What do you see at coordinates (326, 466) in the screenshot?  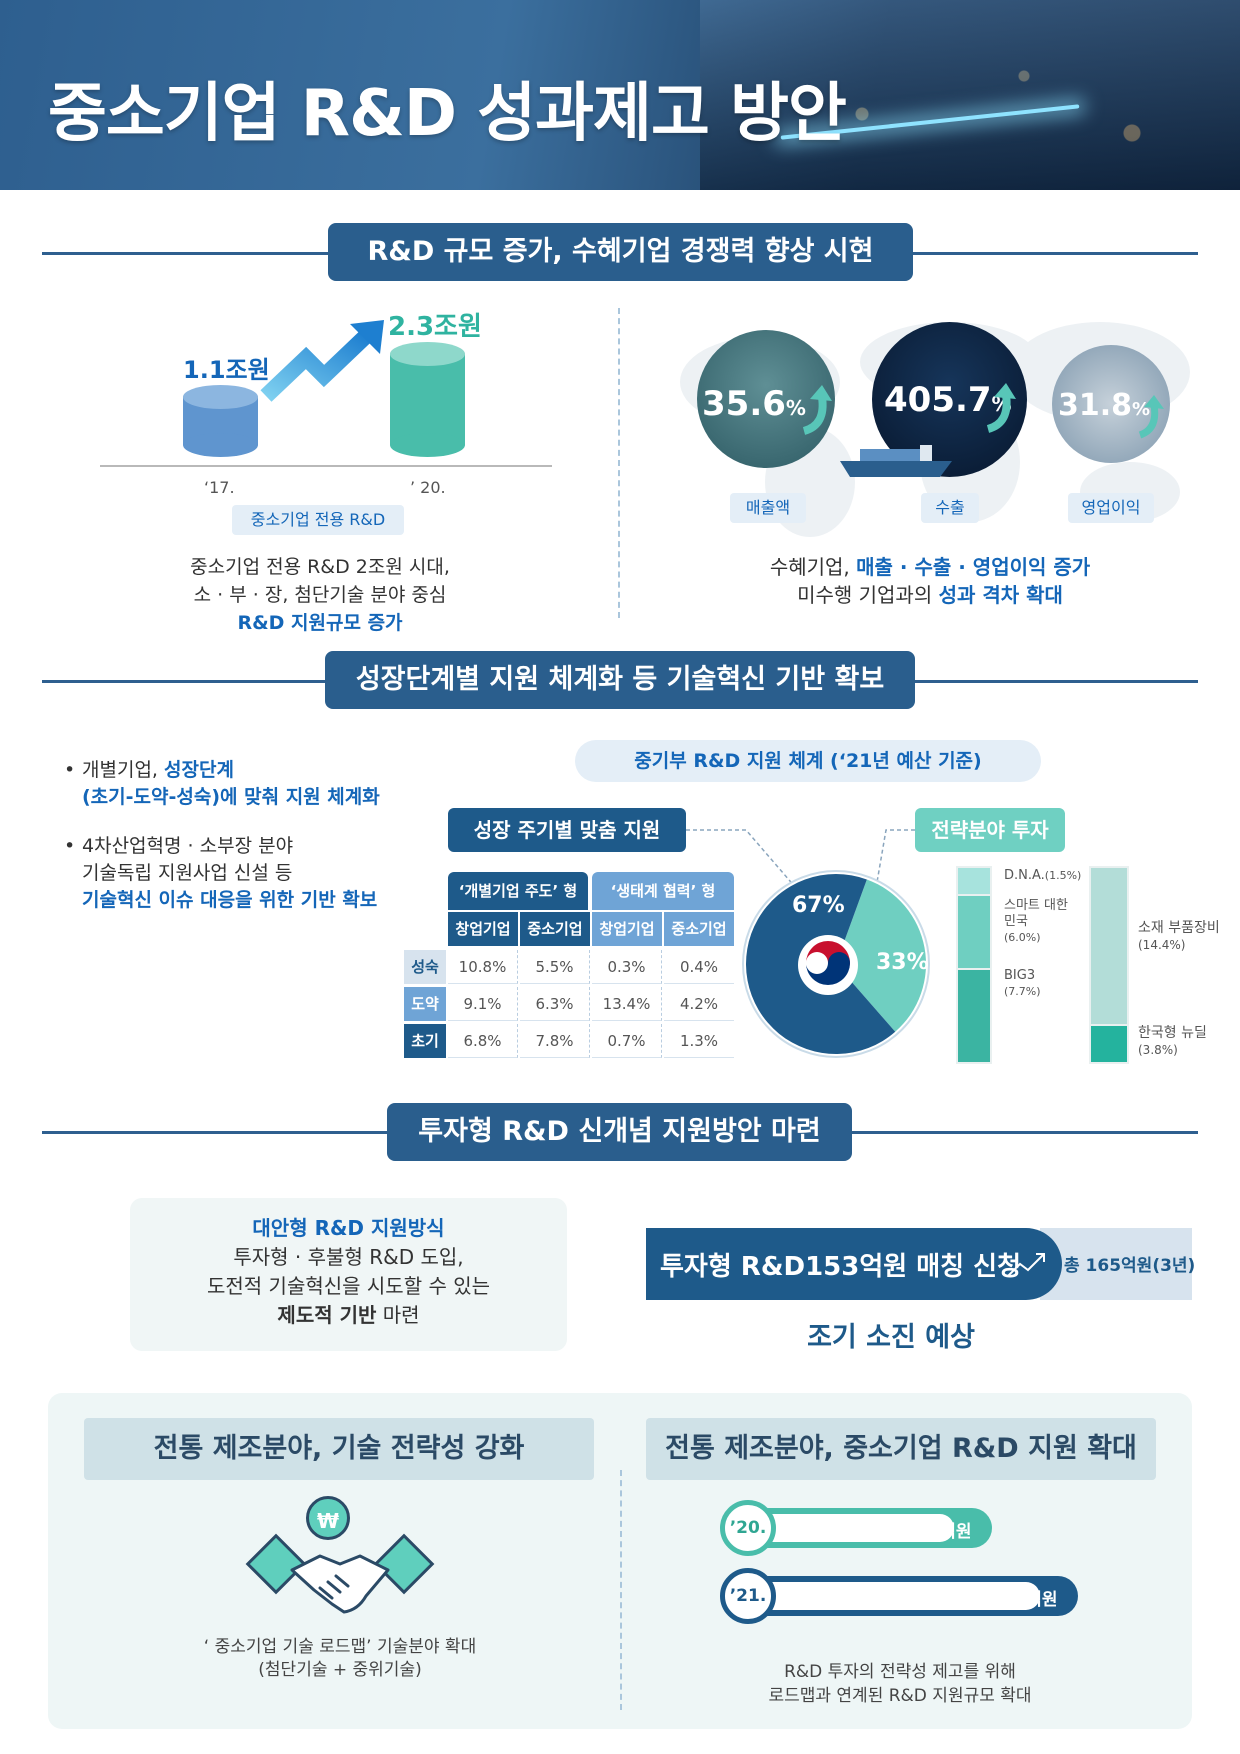 I see `baseline` at bounding box center [326, 466].